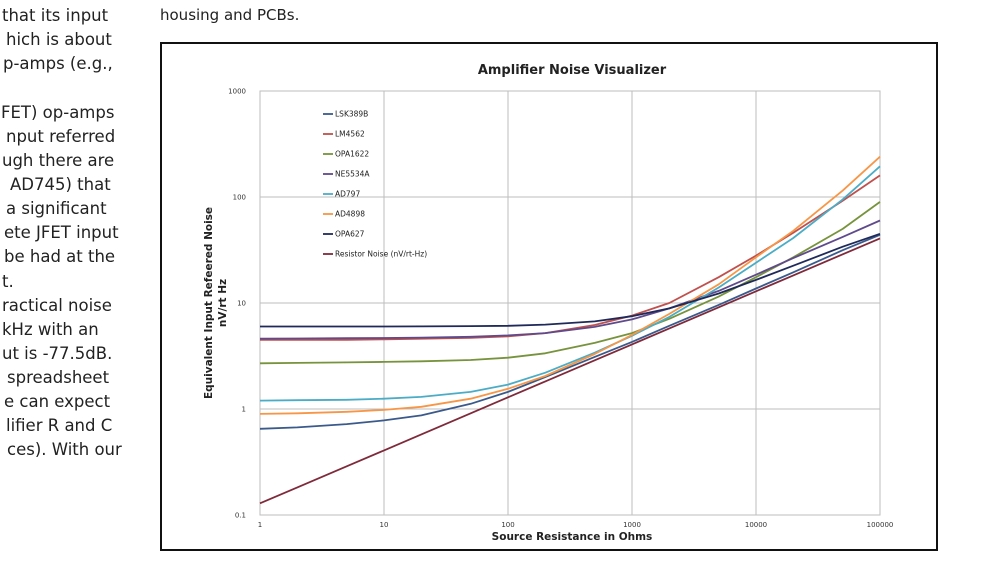 This screenshot has width=1000, height=563. What do you see at coordinates (59, 39) in the screenshot?
I see `article-text-line: hich is about` at bounding box center [59, 39].